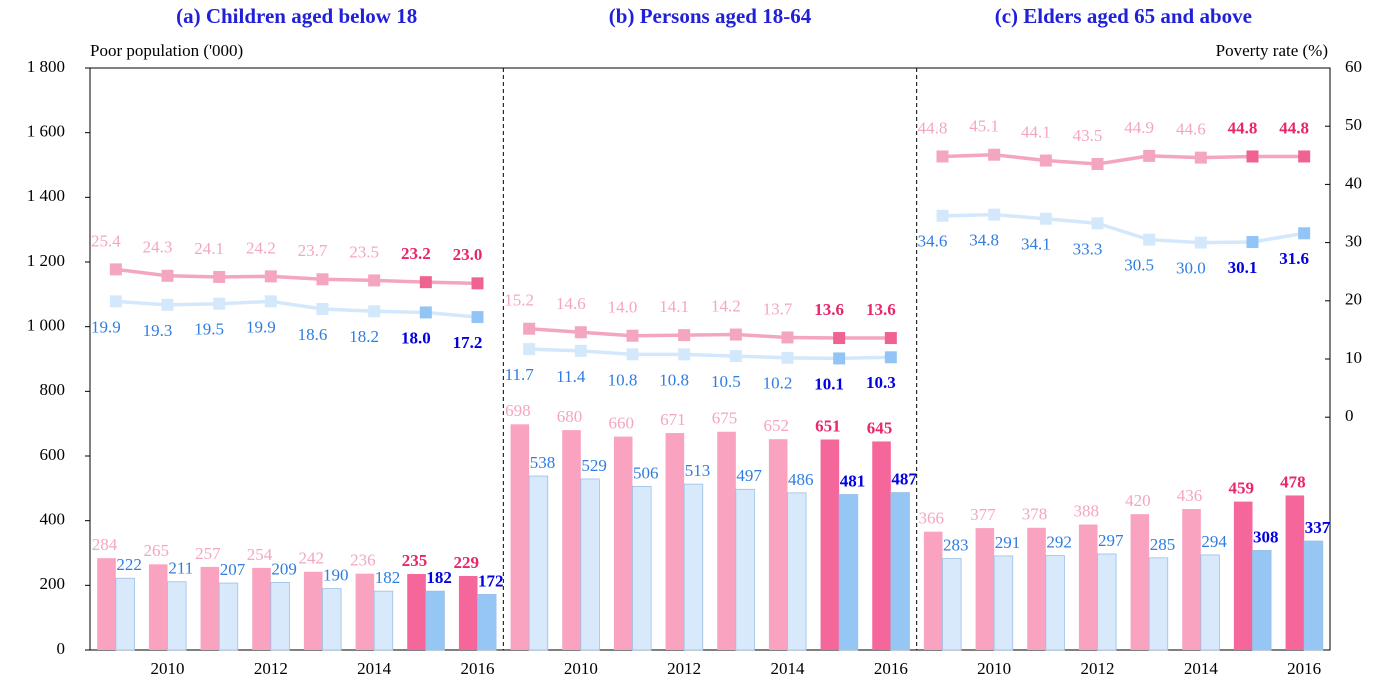 The width and height of the screenshot is (1381, 682). Describe the element at coordinates (46, 131) in the screenshot. I see `y-tick-label: 1 600` at that location.